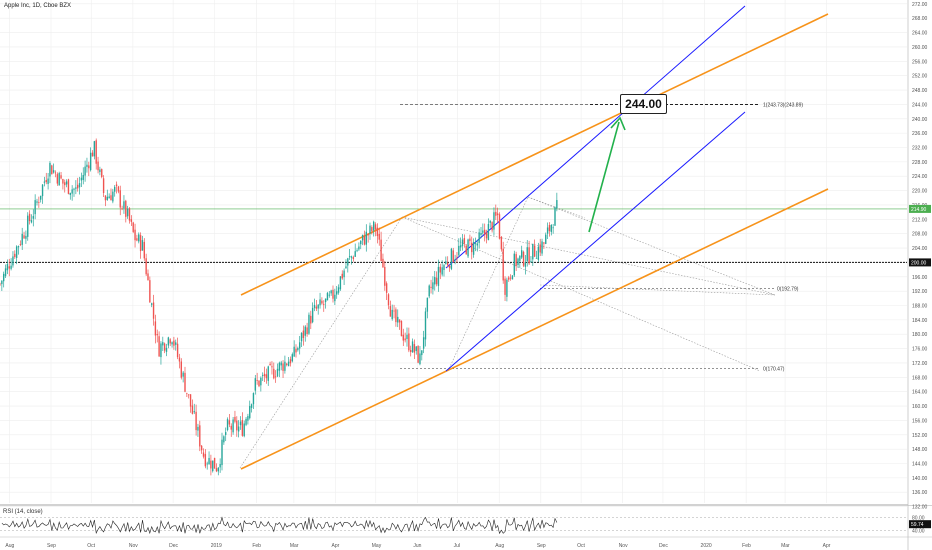 Image resolution: width=932 pixels, height=550 pixels. Describe the element at coordinates (920, 134) in the screenshot. I see `y-tick-label: 236.00` at that location.